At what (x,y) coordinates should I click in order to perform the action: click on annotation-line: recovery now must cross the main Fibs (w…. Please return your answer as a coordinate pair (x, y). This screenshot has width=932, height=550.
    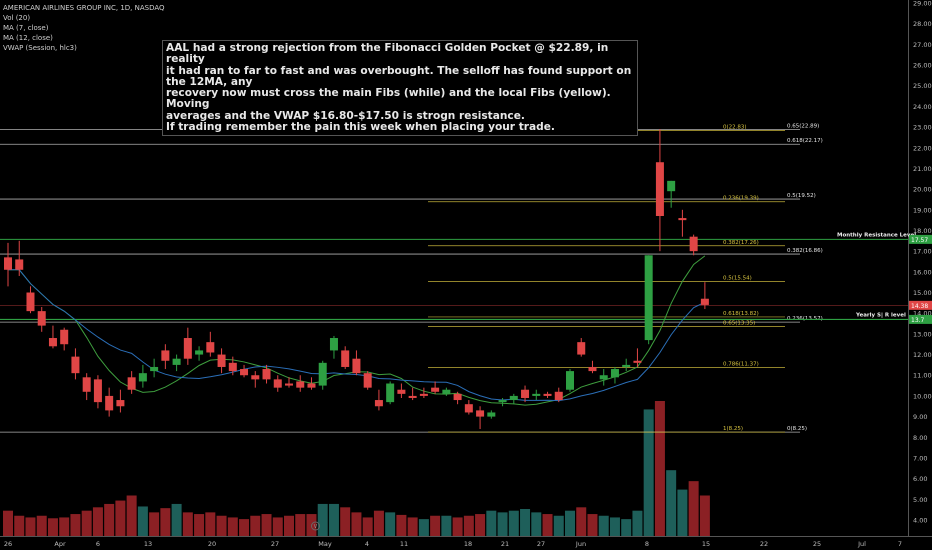
    Looking at the image, I should click on (388, 99).